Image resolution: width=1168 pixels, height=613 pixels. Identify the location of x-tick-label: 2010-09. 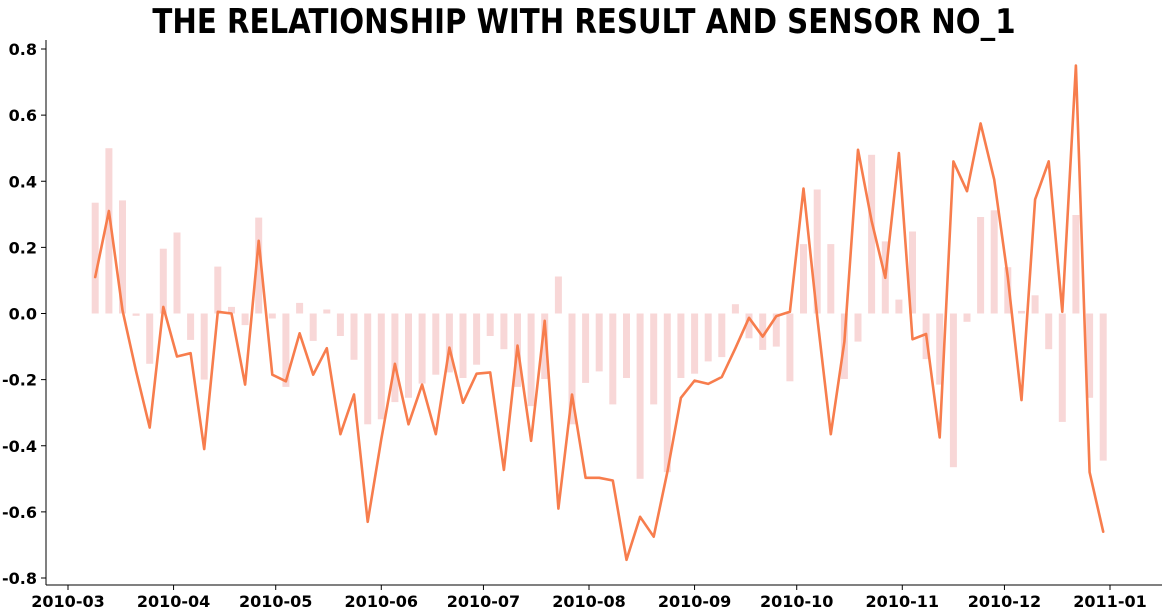
(694, 601).